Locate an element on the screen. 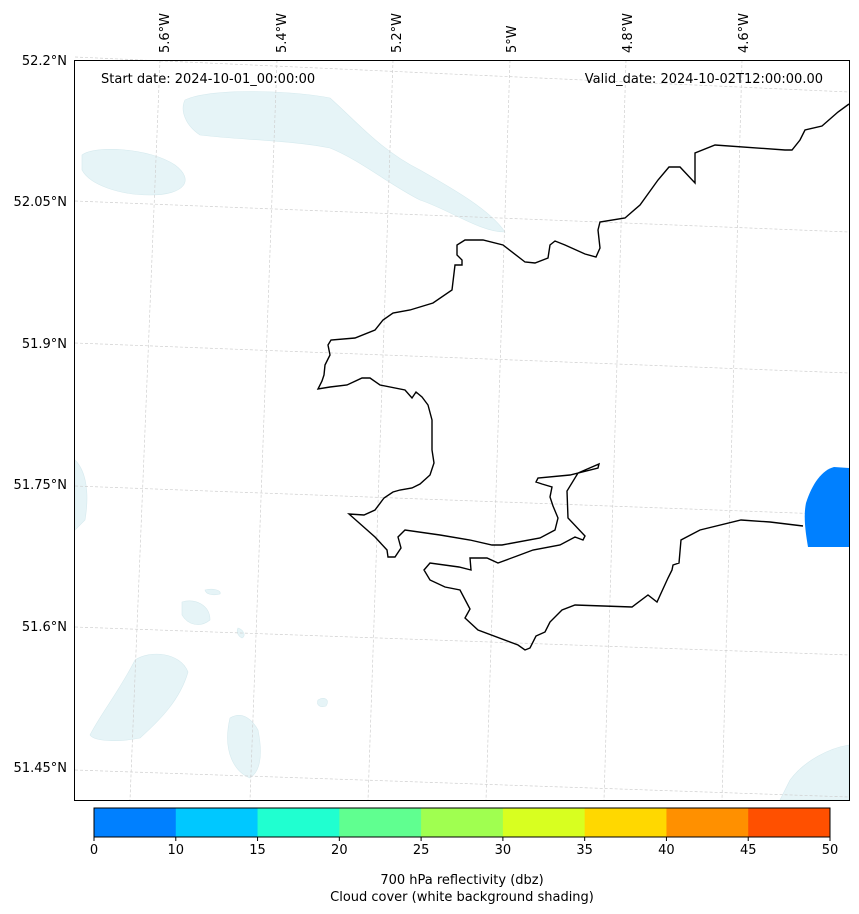 Image resolution: width=859 pixels, height=914 pixels. colorbar-tick-label: 30 is located at coordinates (503, 850).